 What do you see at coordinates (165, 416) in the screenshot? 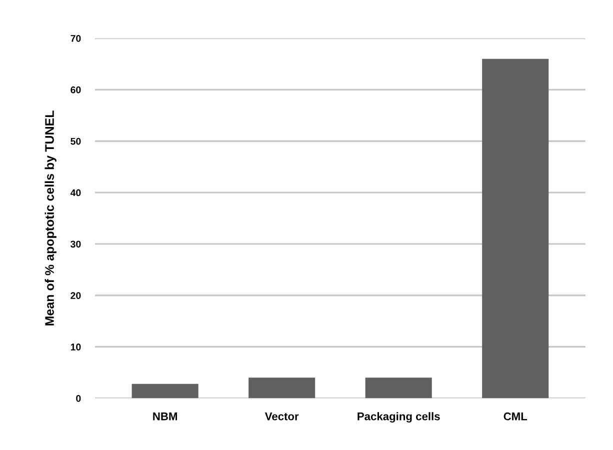
I see `x-tick-label: NBM` at bounding box center [165, 416].